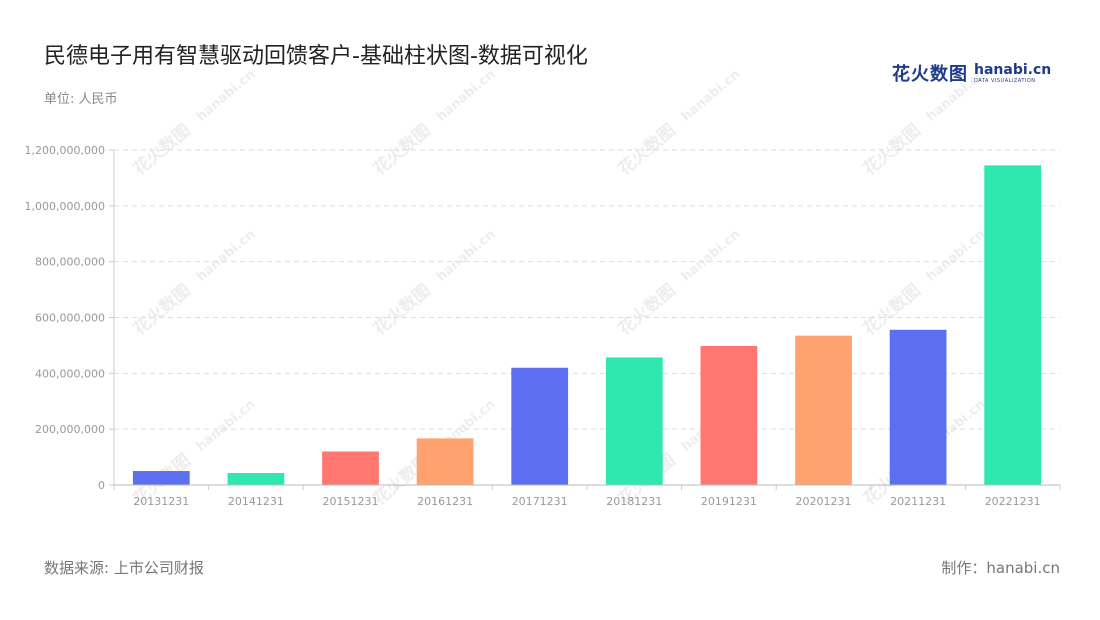 The width and height of the screenshot is (1100, 620). What do you see at coordinates (316, 56) in the screenshot?
I see `chart-title: 民德电子用有智慧驱动回馈客户-基础柱状图-数据可视化` at bounding box center [316, 56].